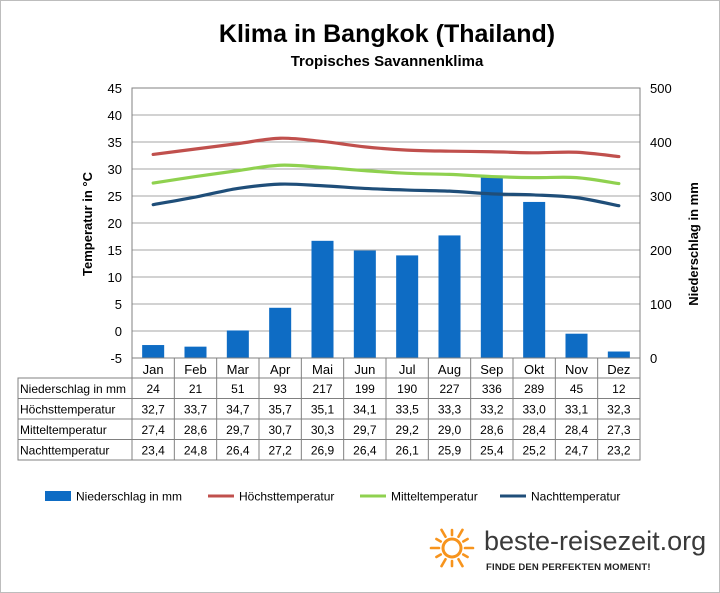 This screenshot has width=720, height=593. I want to click on table-cell: 29,2, so click(407, 430).